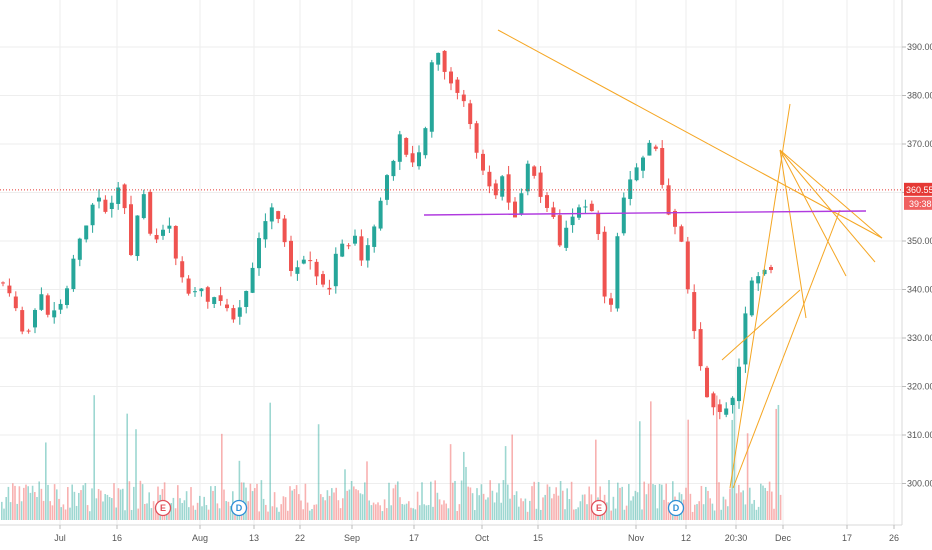 This screenshot has height=550, width=932. I want to click on event-marker: E, so click(163, 508).